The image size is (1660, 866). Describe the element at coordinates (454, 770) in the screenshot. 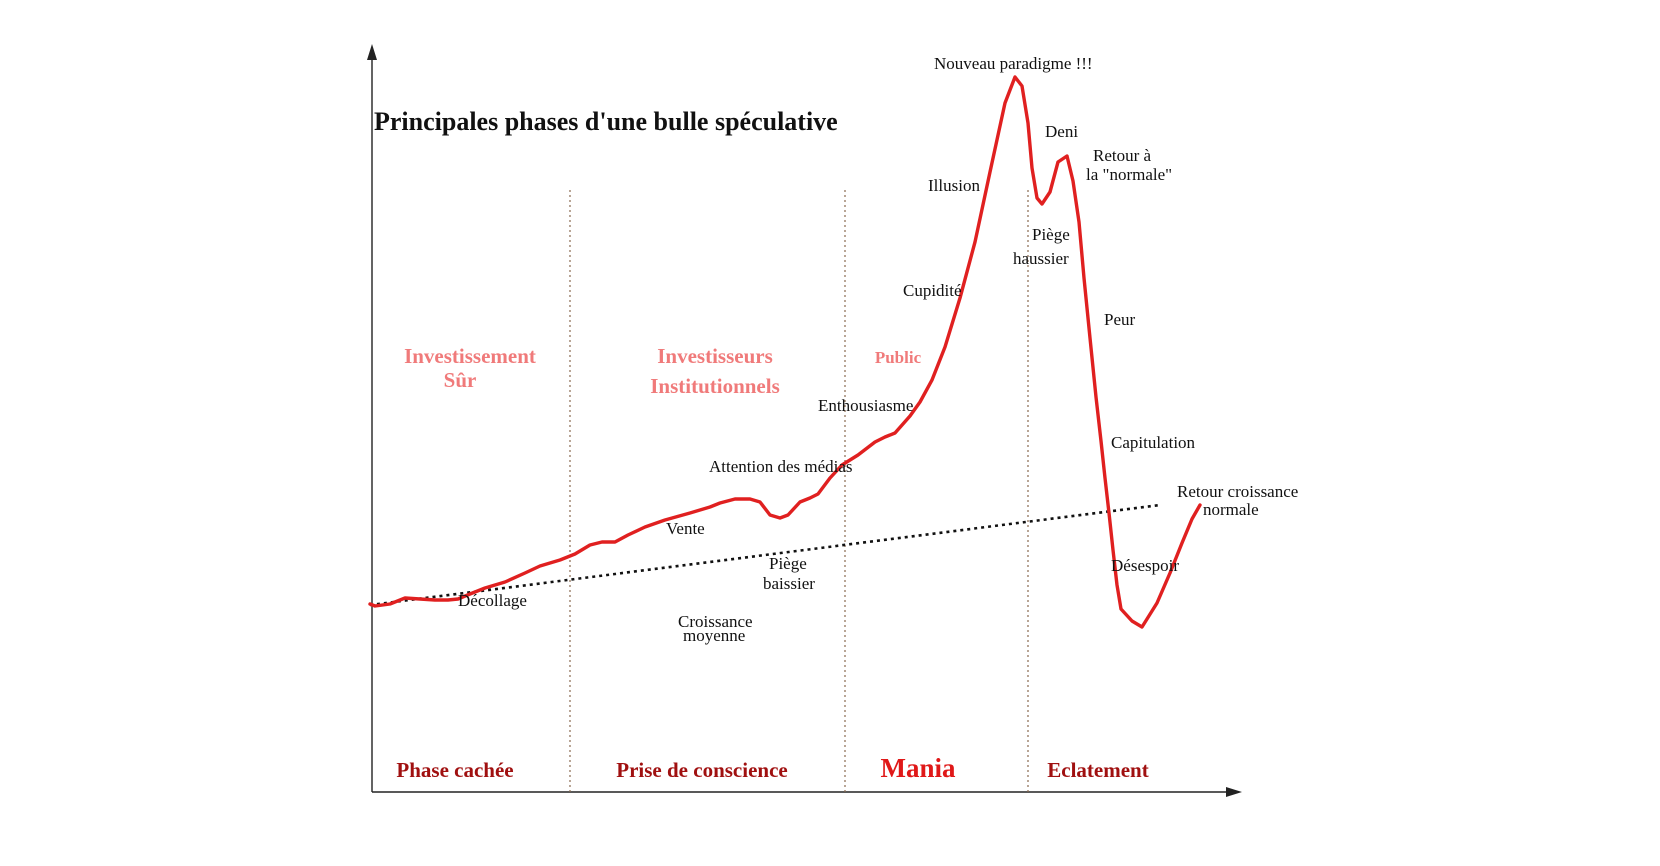

I see `phase-label-cachee: Phase cachée` at that location.